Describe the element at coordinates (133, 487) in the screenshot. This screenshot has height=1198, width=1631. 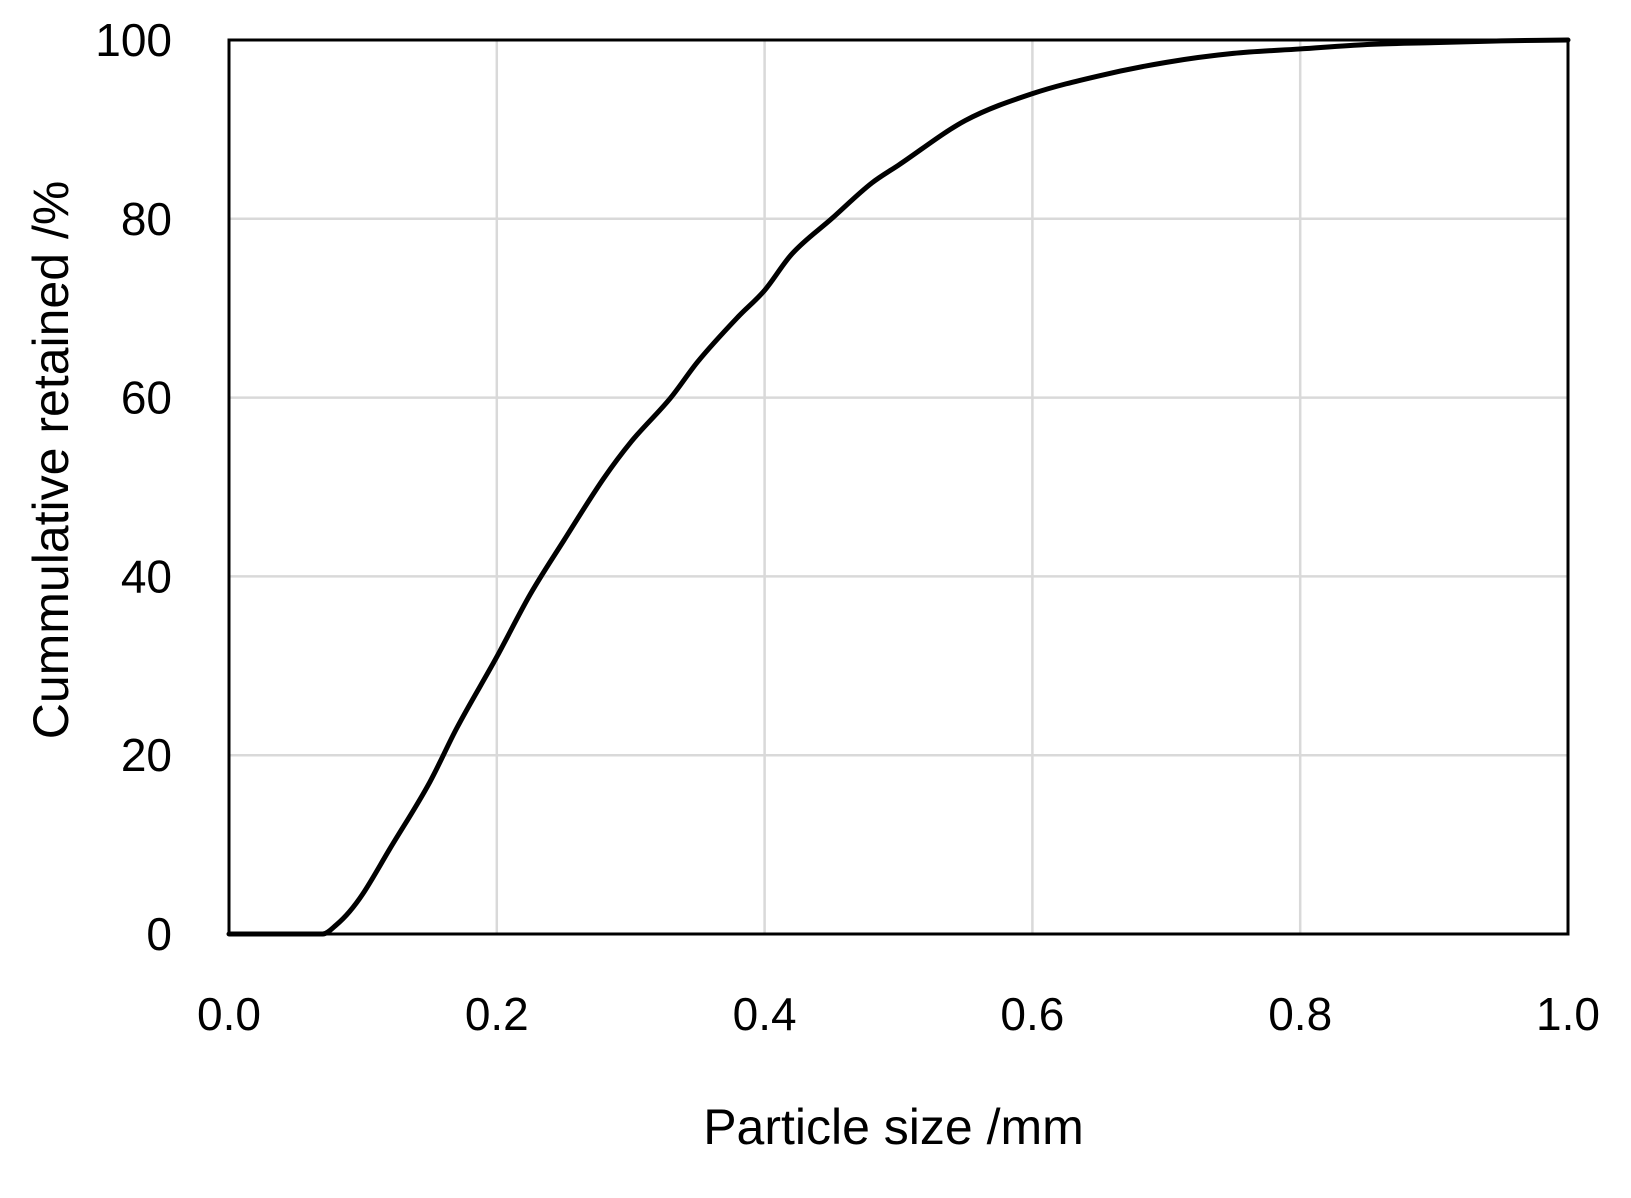
I see `y-axis-ticks: 0 20 40 60 80 100` at that location.